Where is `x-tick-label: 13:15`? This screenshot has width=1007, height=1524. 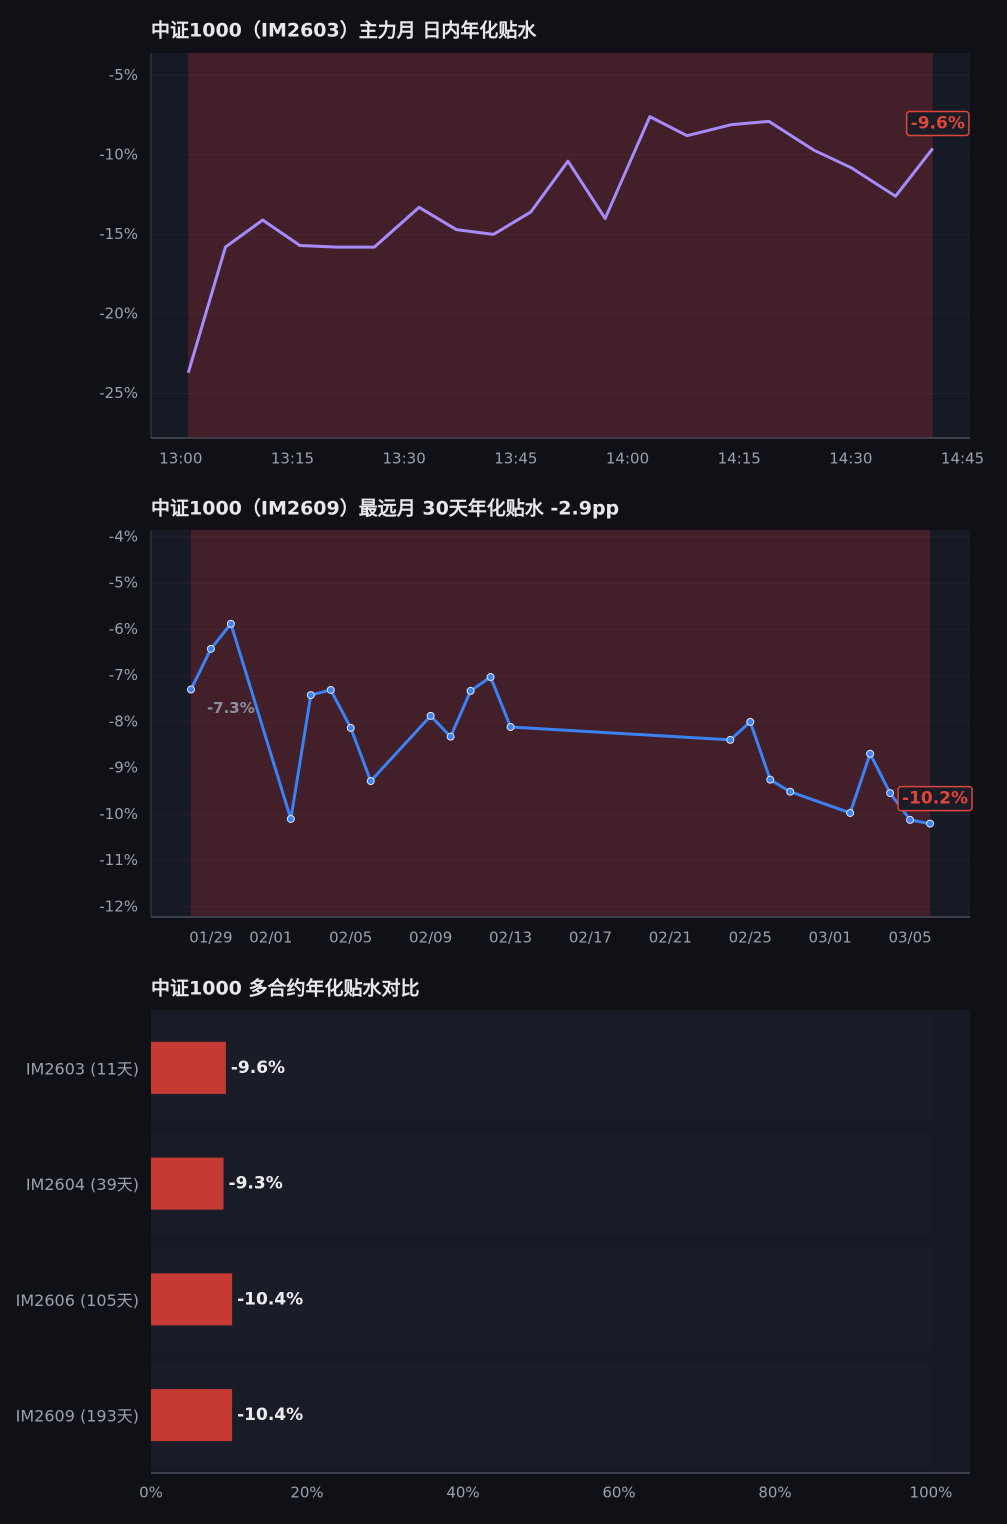 x-tick-label: 13:15 is located at coordinates (292, 459).